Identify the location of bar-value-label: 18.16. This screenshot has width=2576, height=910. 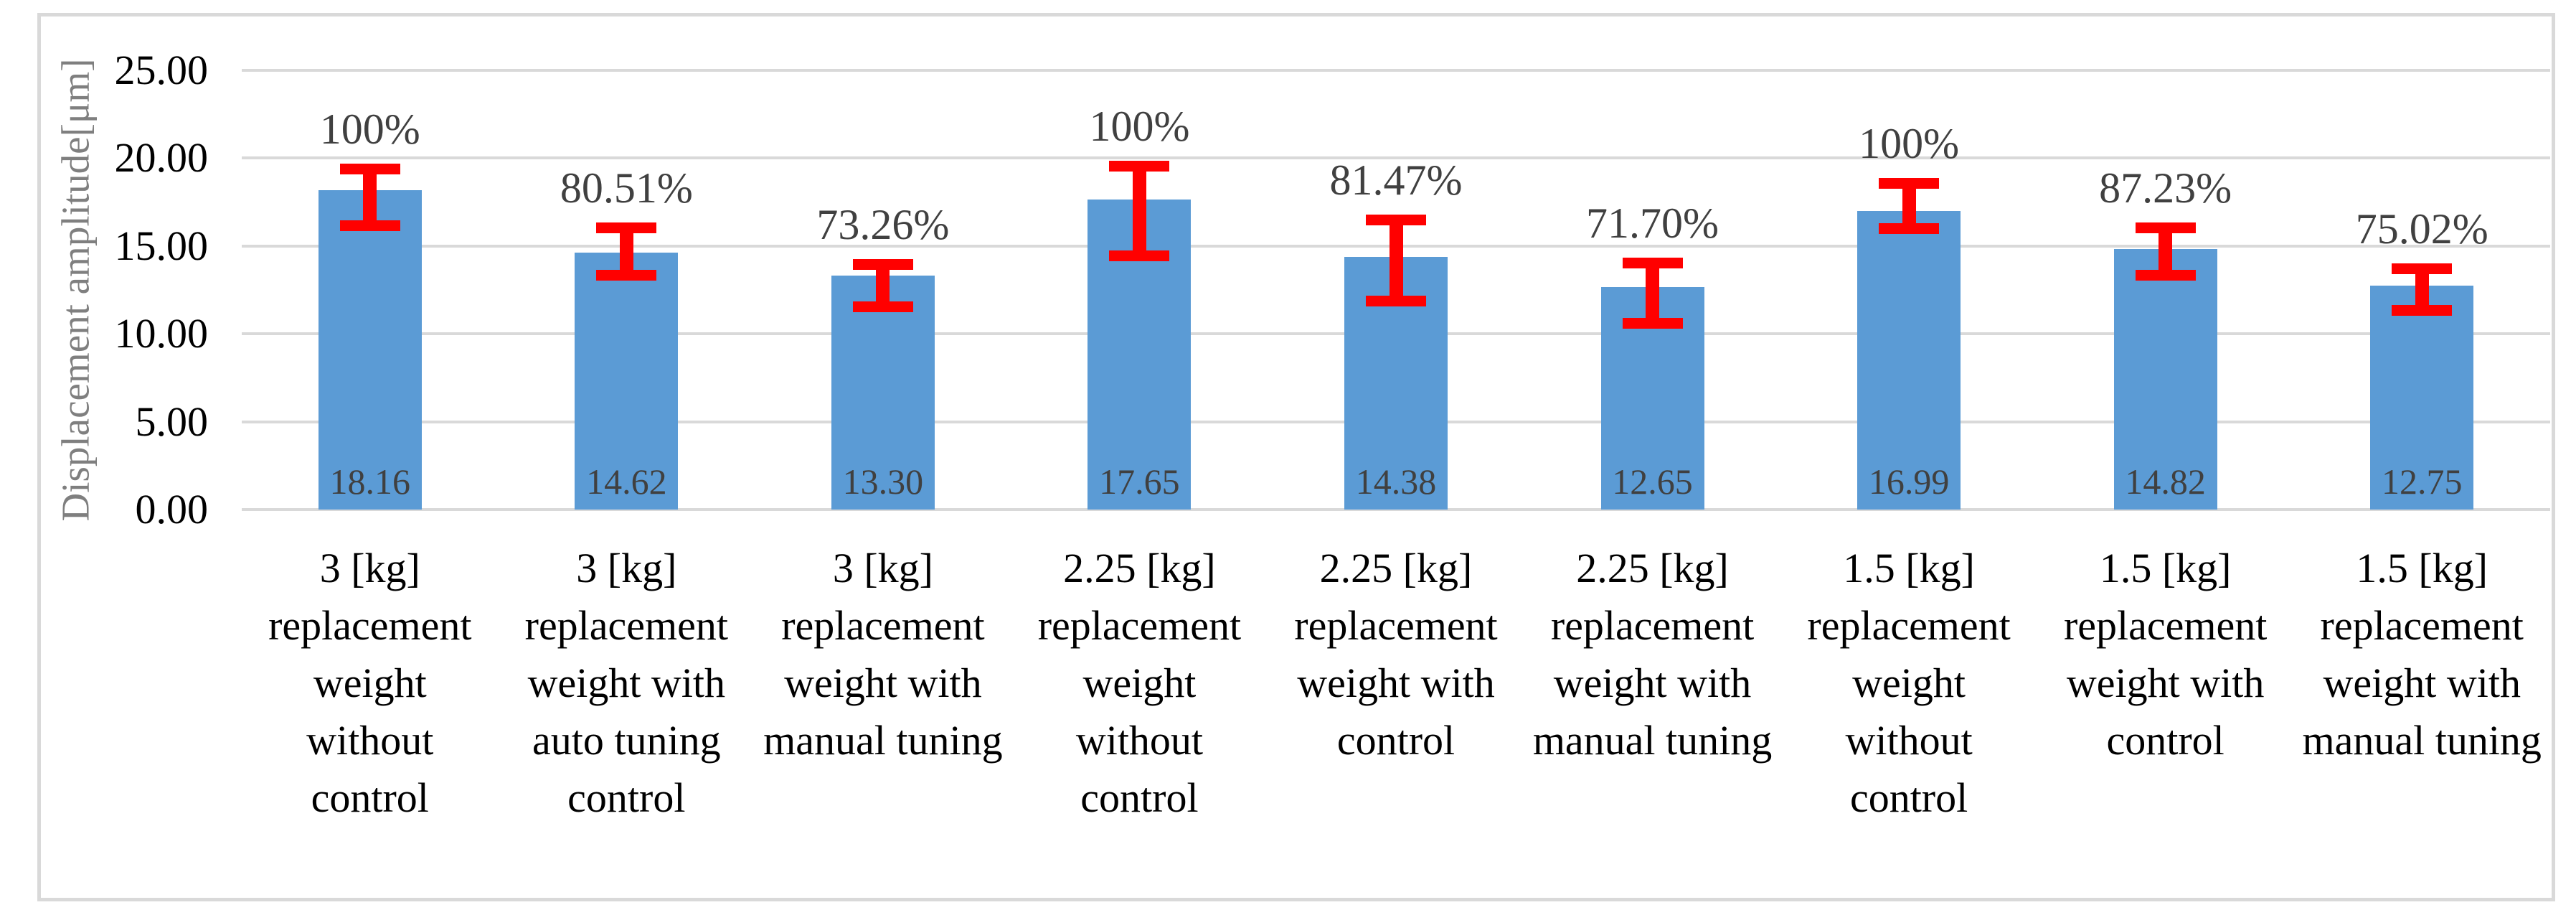
(370, 481).